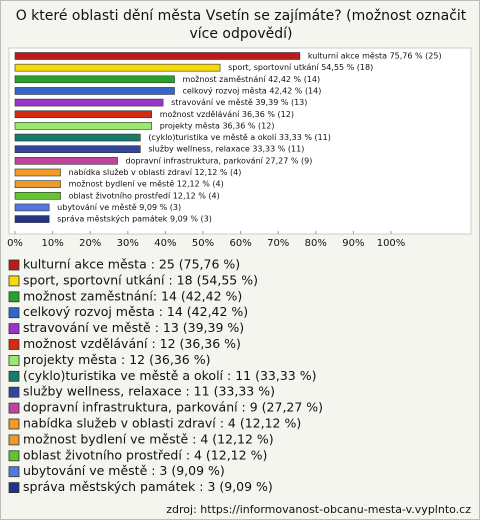 The width and height of the screenshot is (480, 520). I want to click on data-label: ubytování ve městě 9,09 % (3), so click(119, 207).